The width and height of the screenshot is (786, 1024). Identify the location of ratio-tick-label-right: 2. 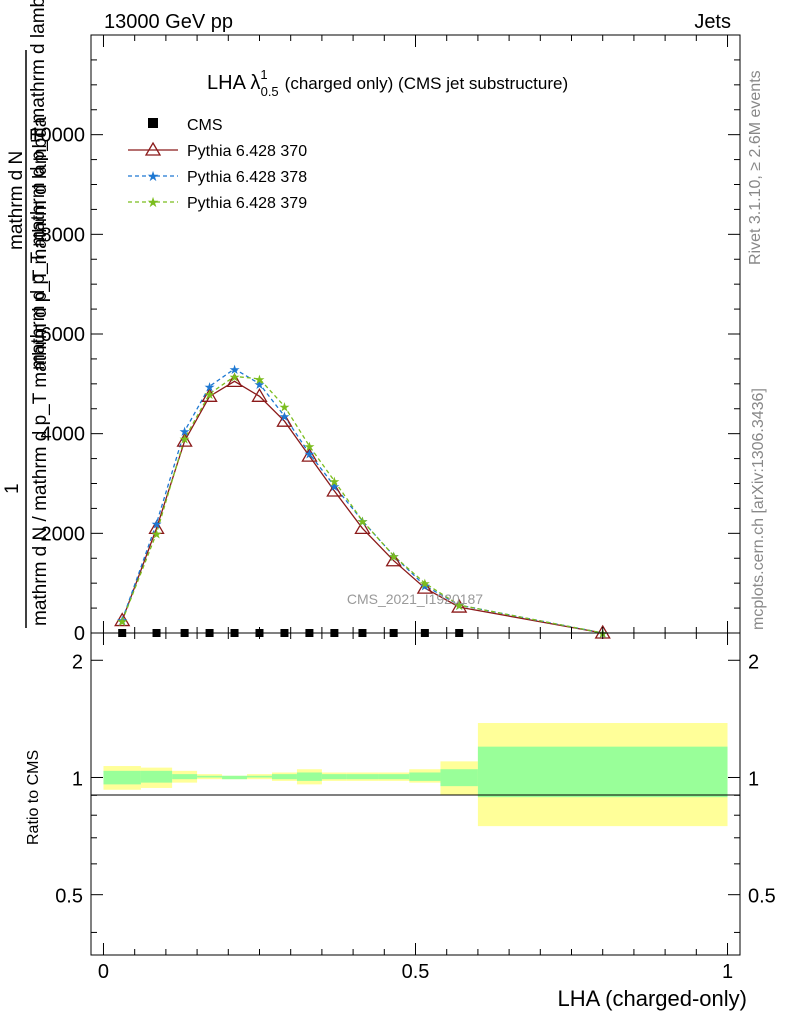
(753, 662).